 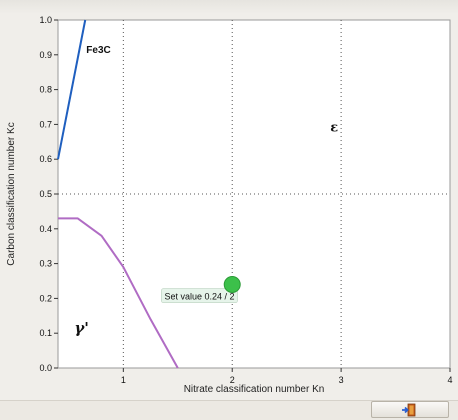 I want to click on y-tick-label: 0.1, so click(x=45, y=333).